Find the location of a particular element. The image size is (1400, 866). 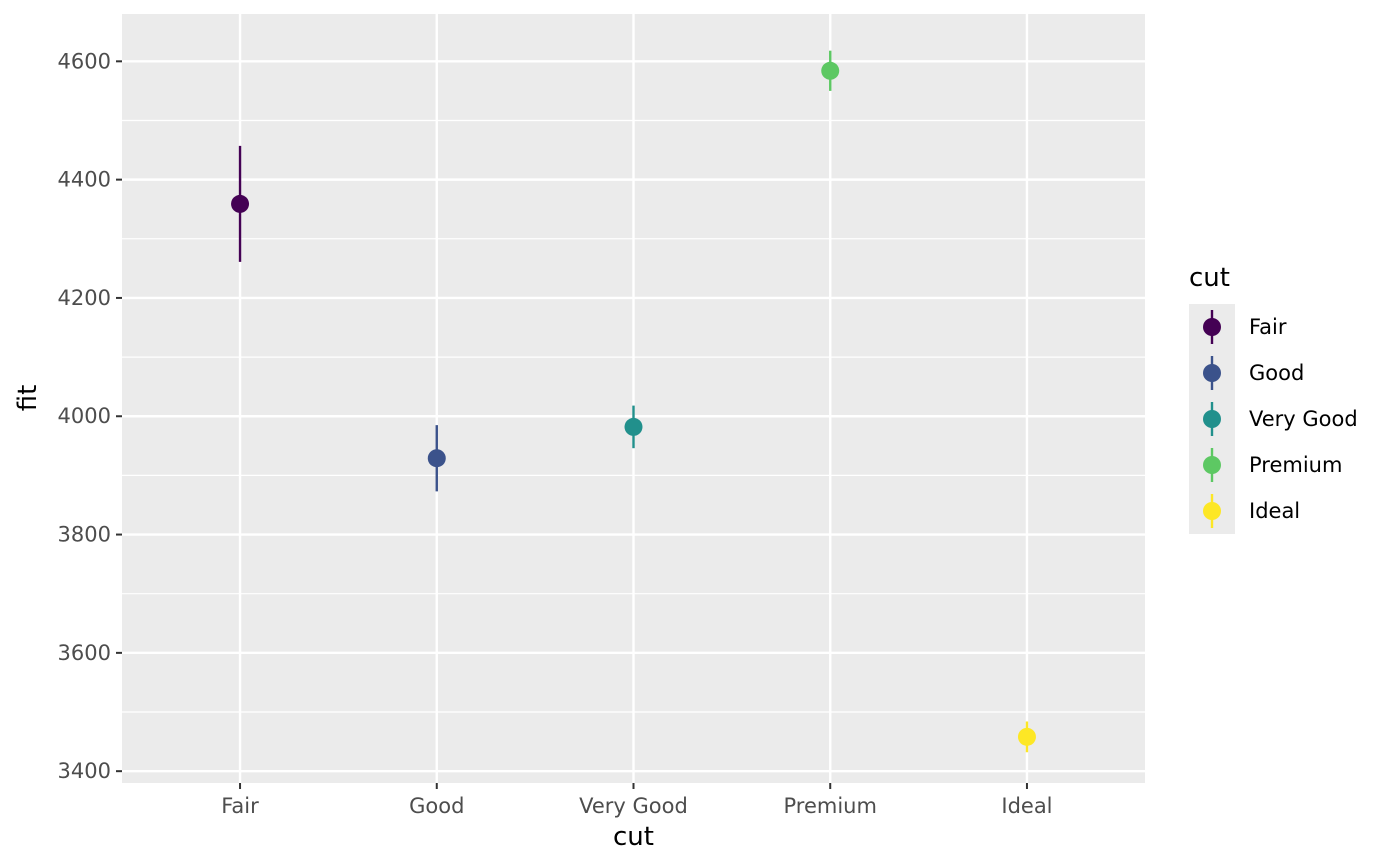

legend-label: Very Good is located at coordinates (1303, 419).